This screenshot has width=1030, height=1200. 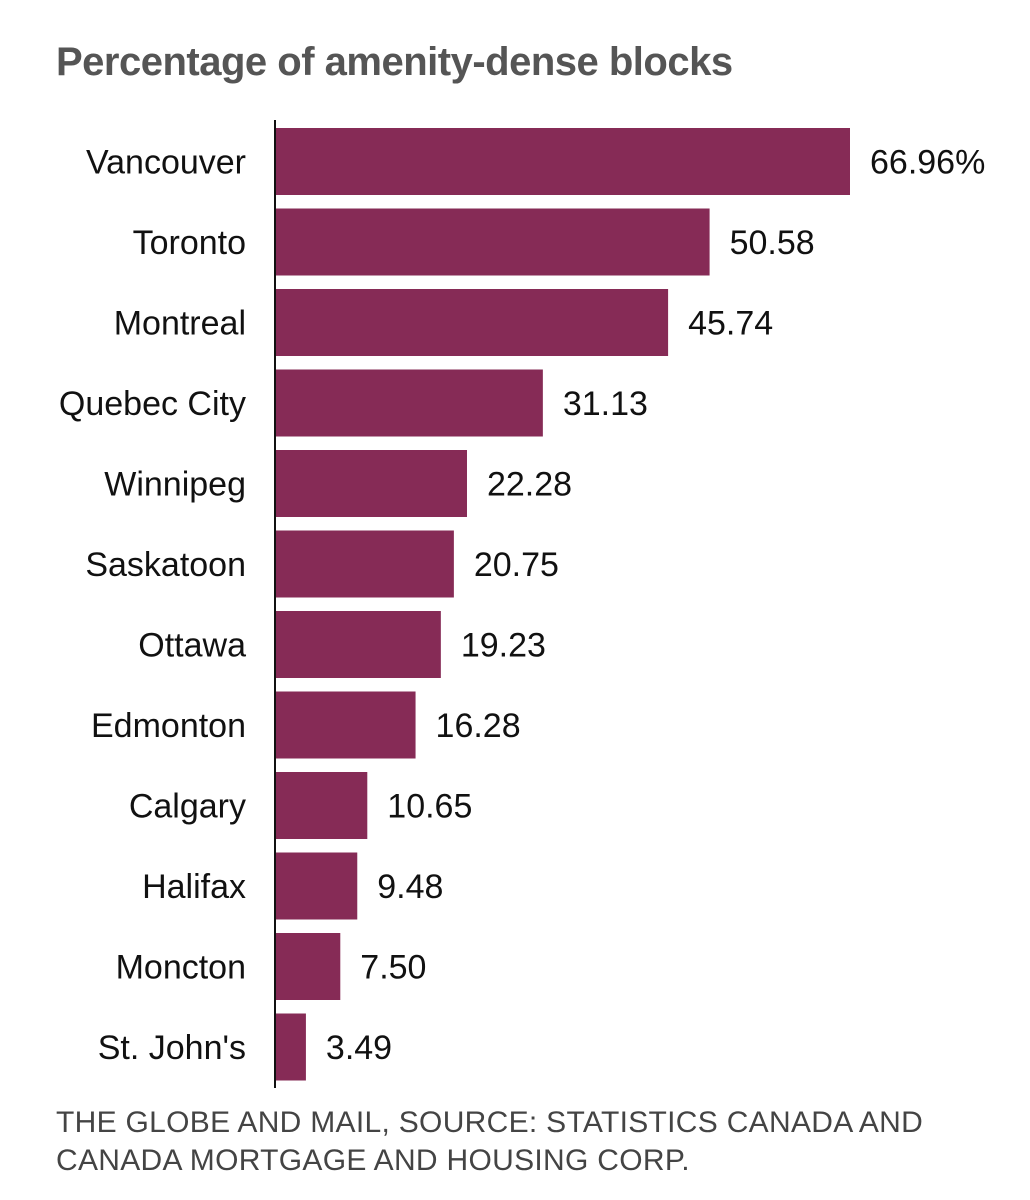 What do you see at coordinates (317, 886) in the screenshot?
I see `bar-halifax` at bounding box center [317, 886].